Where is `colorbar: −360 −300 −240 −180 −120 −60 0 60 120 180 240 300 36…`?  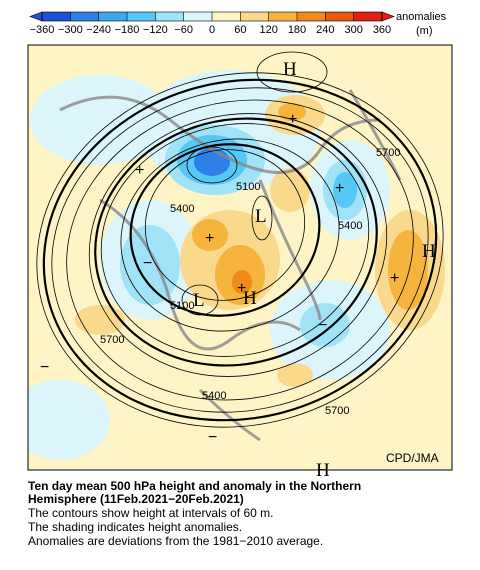
colorbar: −360 −300 −240 −180 −120 −60 0 60 120 180 240 300 36… is located at coordinates (212, 23).